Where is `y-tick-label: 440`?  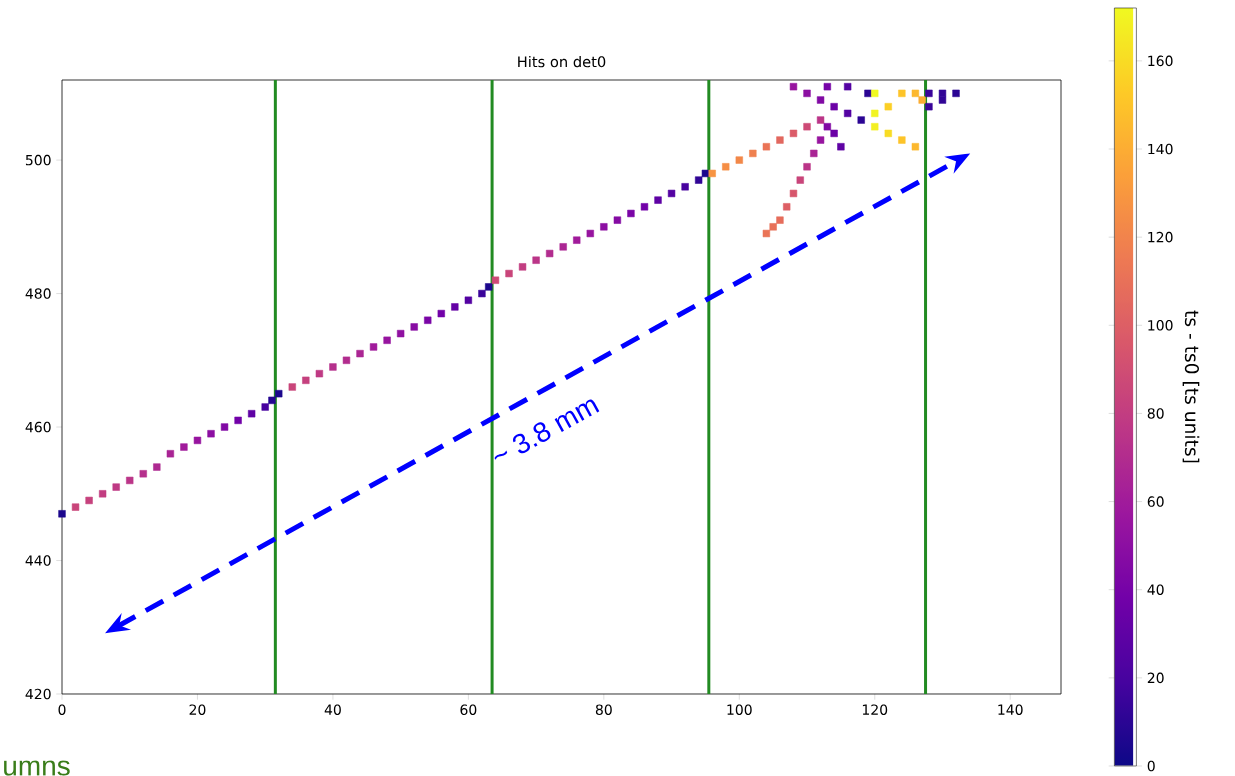 y-tick-label: 440 is located at coordinates (38, 560).